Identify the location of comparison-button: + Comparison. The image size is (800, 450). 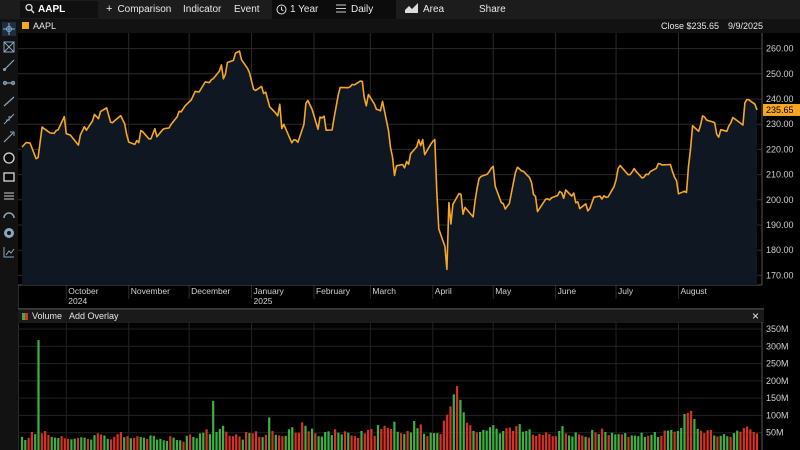
(138, 9).